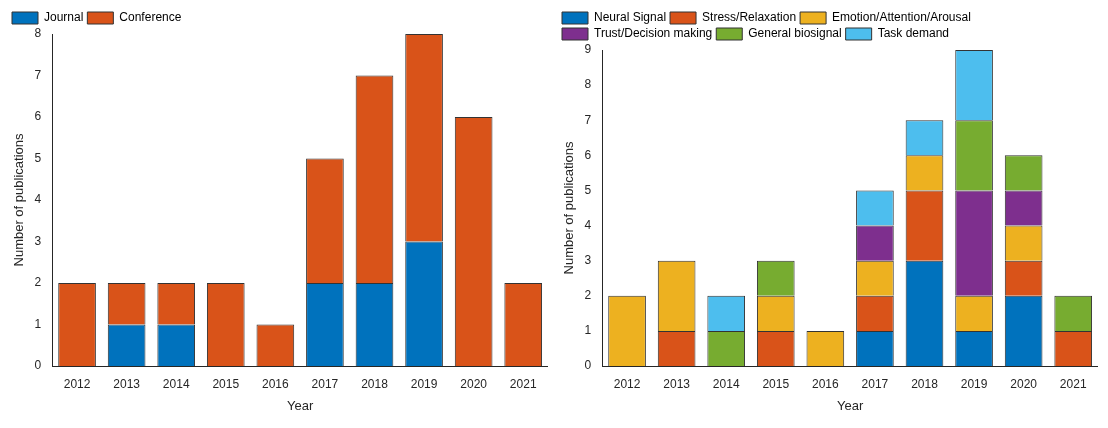 Image resolution: width=1108 pixels, height=428 pixels. Describe the element at coordinates (630, 17) in the screenshot. I see `legend-label: Neural Signal` at that location.